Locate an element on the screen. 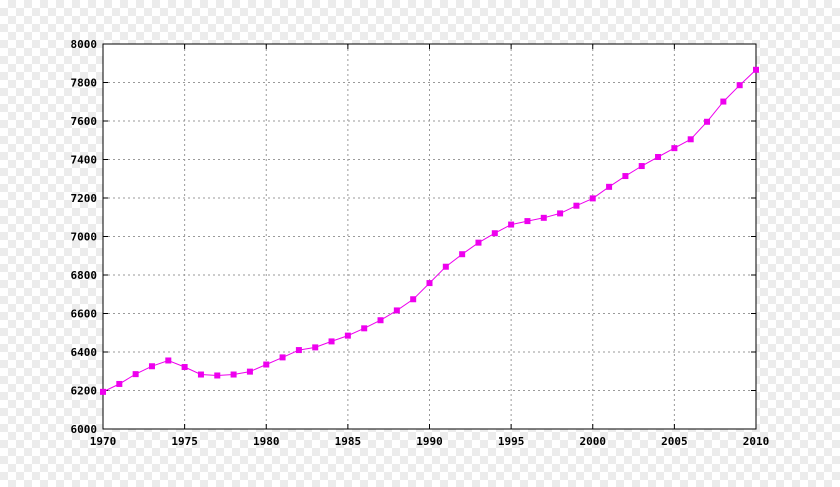 This screenshot has height=487, width=840. y-tick-label: 6400 is located at coordinates (84, 352).